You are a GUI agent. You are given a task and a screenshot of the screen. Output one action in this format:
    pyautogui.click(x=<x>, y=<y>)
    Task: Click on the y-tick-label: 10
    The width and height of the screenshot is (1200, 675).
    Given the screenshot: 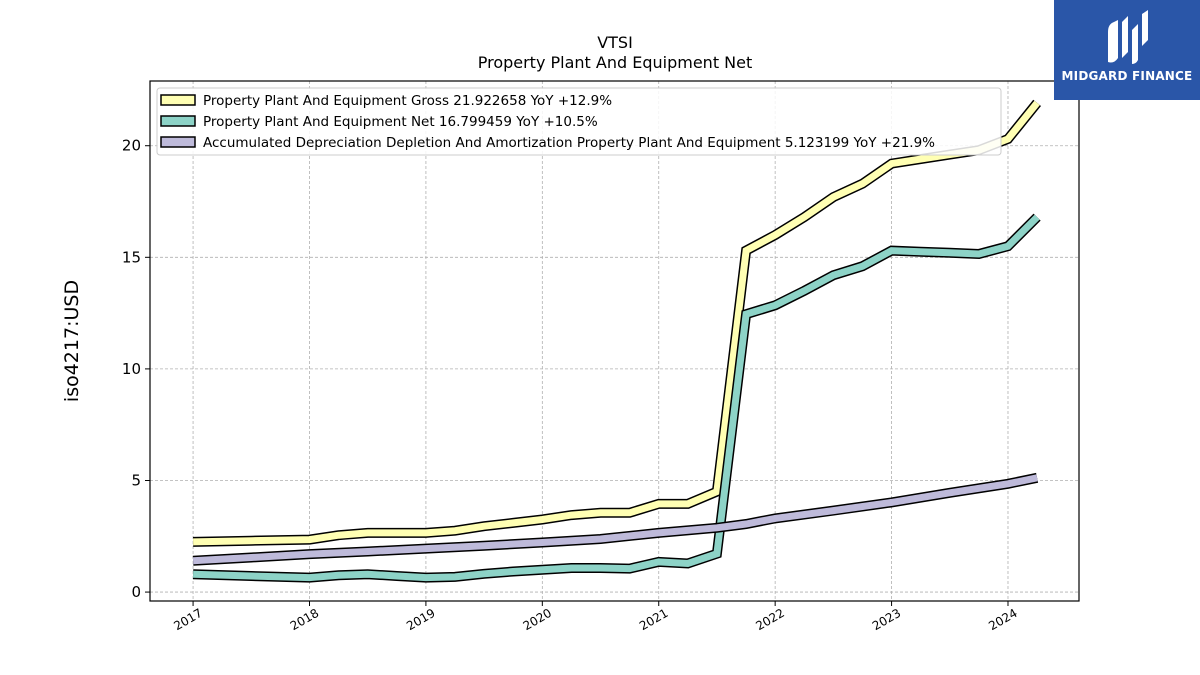 What is the action you would take?
    pyautogui.click(x=131, y=369)
    